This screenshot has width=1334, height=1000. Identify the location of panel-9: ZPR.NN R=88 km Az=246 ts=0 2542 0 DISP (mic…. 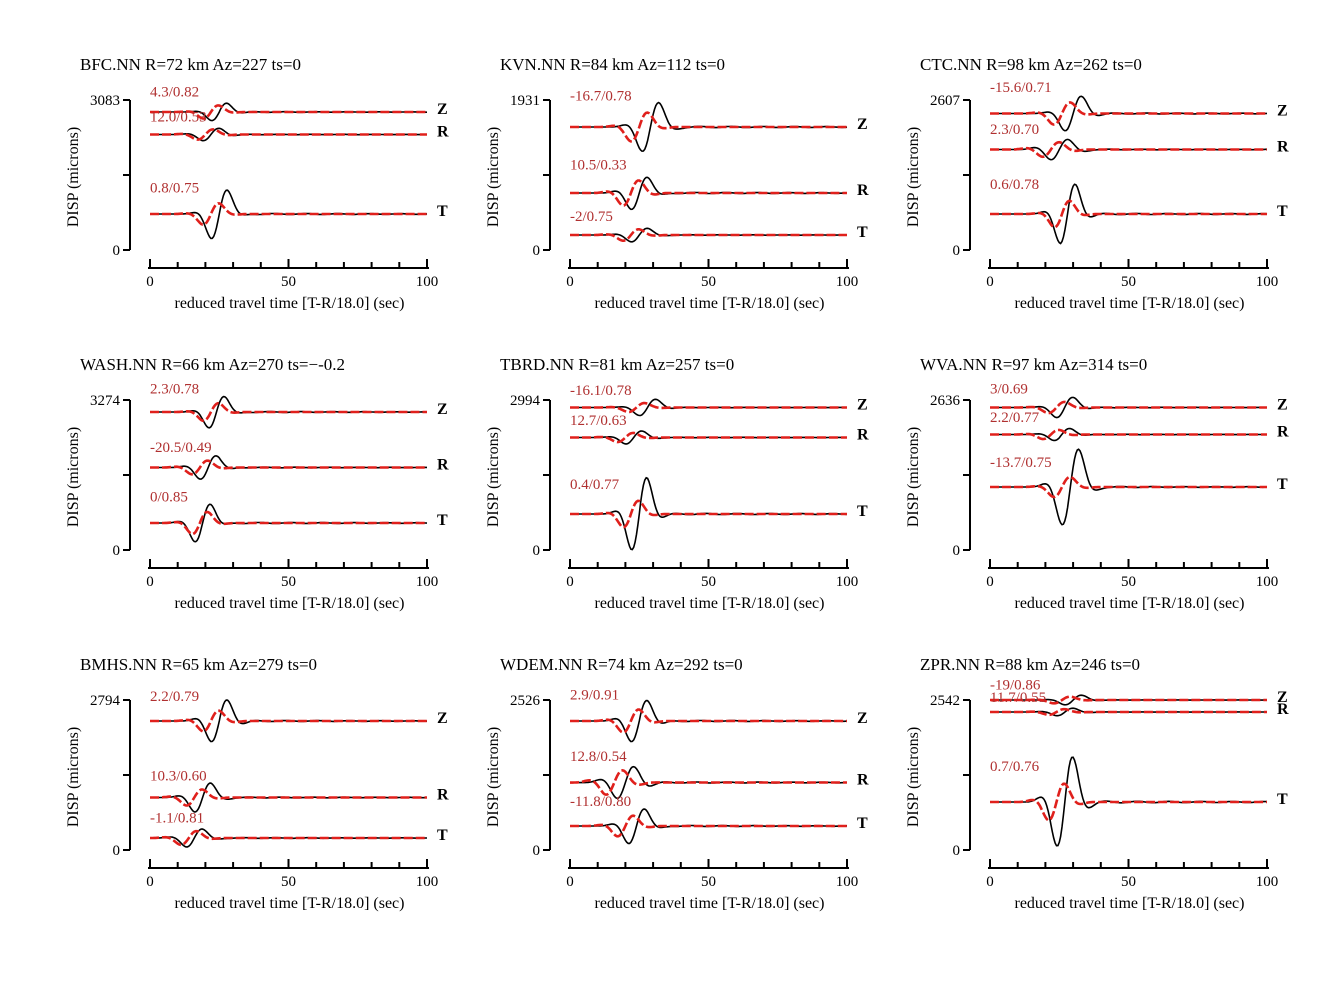
(1097, 783).